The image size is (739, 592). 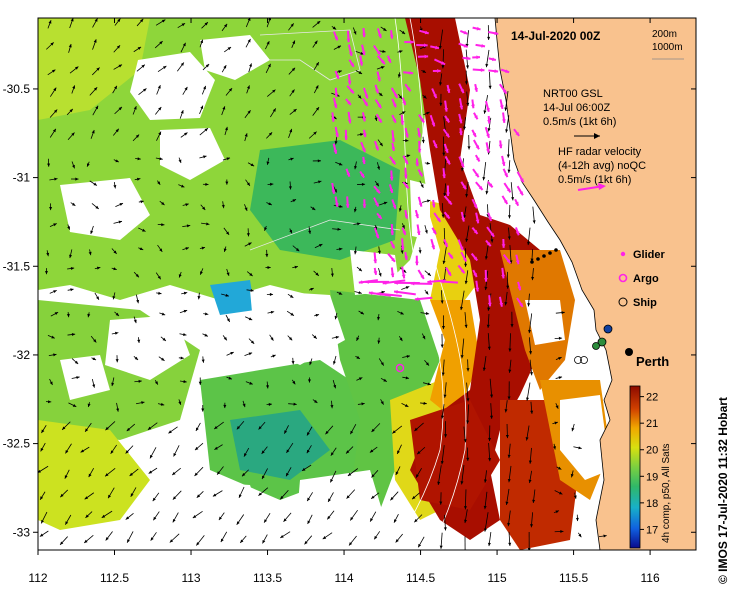 I want to click on sst-patch-warm-offshore, so click(x=455, y=455).